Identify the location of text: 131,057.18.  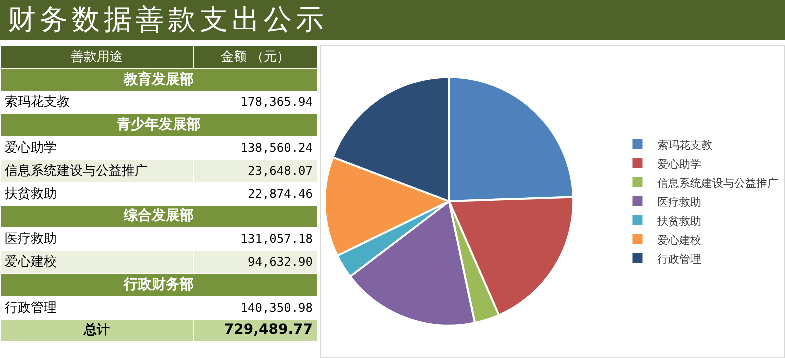
(256, 239).